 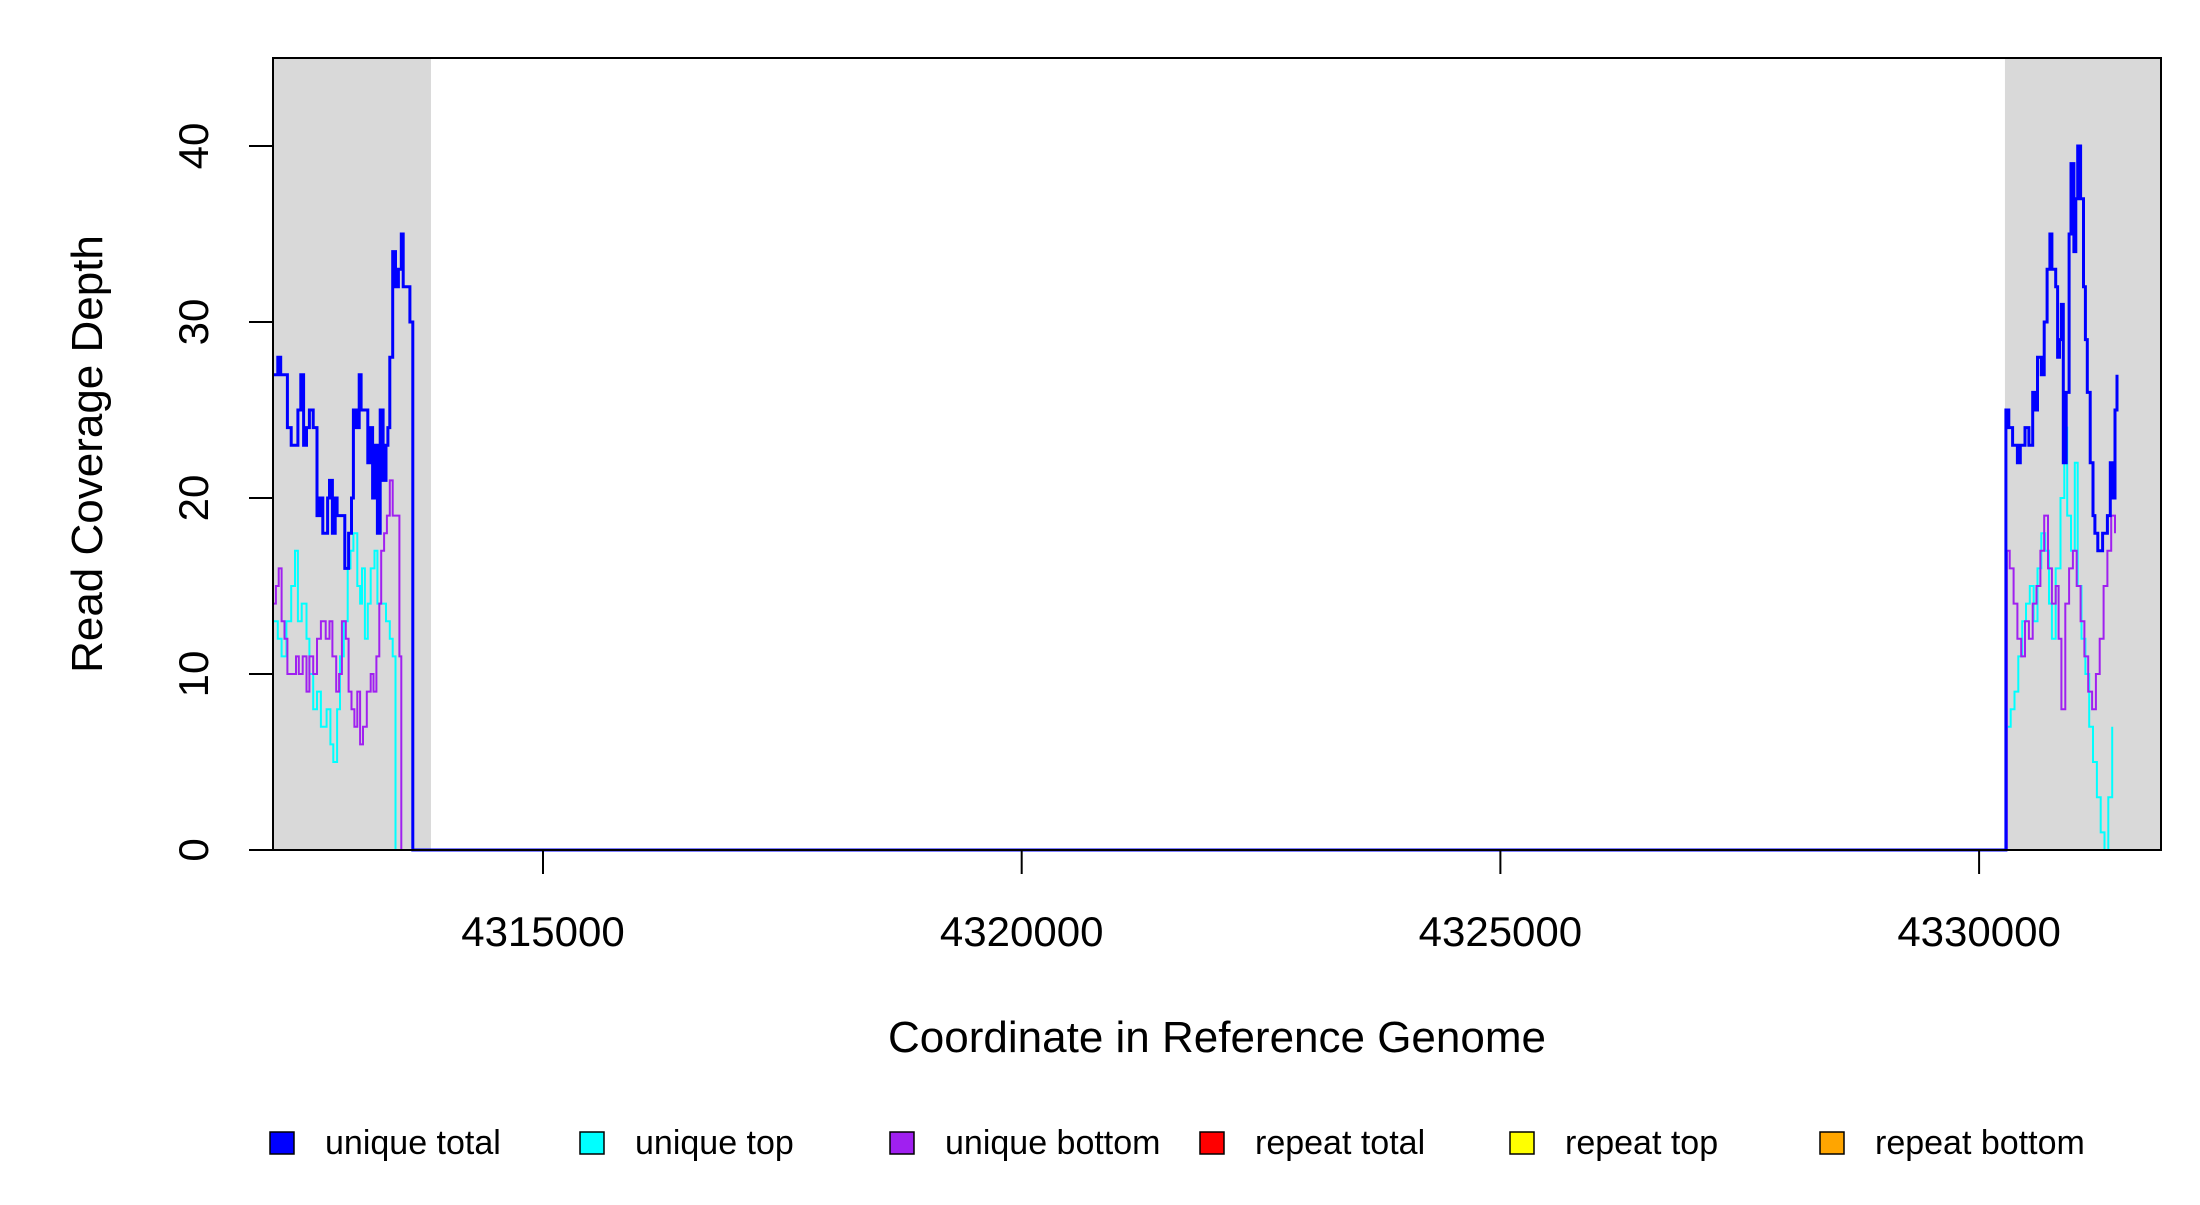 I want to click on x-axis-label: Coordinate in Reference Genome, so click(x=1217, y=1037).